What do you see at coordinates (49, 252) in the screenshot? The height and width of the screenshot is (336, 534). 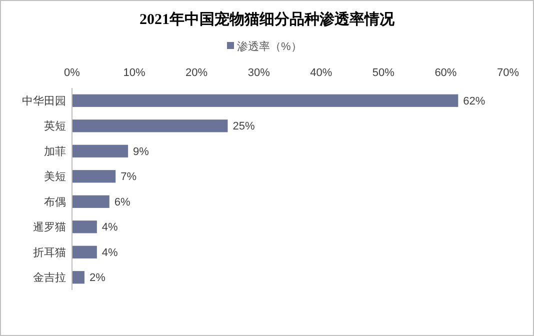 I see `y-tick-label: 折耳猫` at bounding box center [49, 252].